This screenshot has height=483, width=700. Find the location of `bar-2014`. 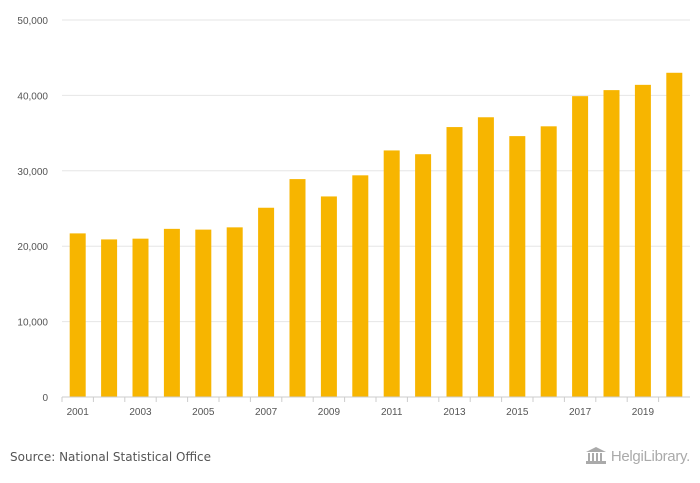

bar-2014 is located at coordinates (485, 257).